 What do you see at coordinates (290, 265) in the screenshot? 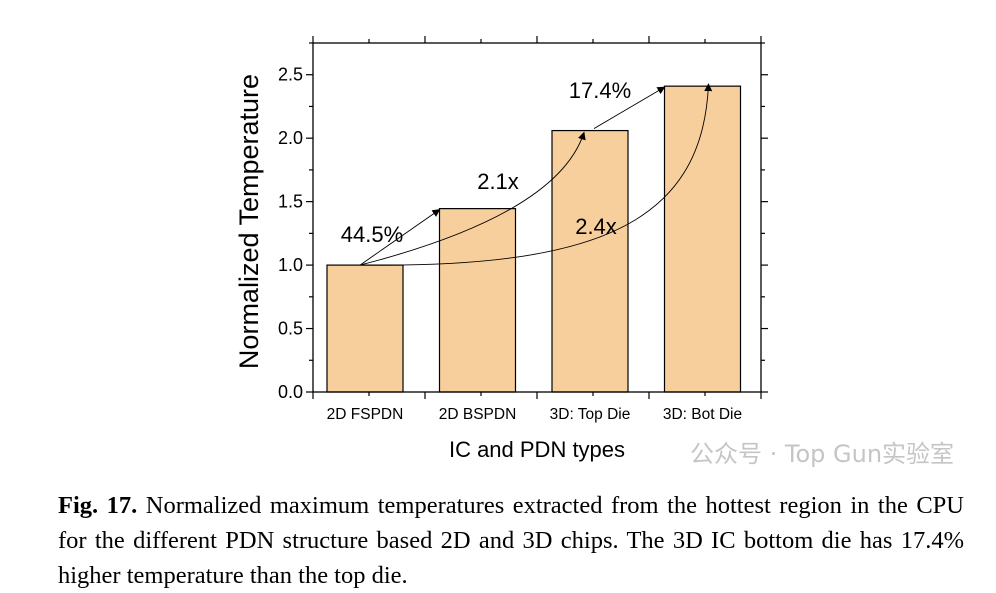
I see `y-tick-label: 1.0` at bounding box center [290, 265].